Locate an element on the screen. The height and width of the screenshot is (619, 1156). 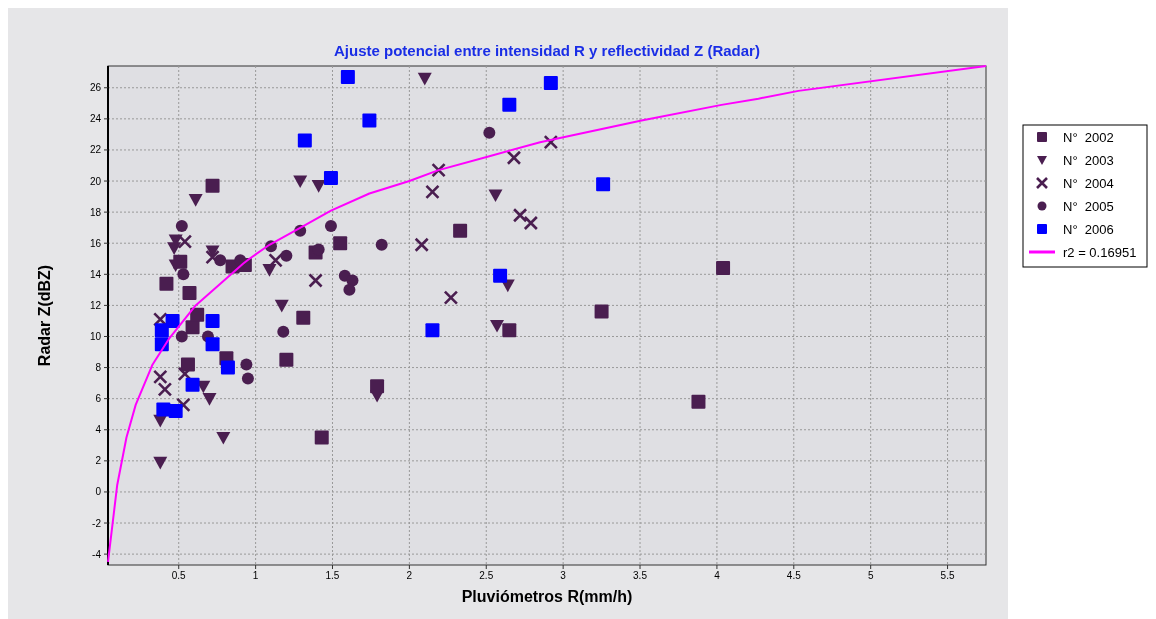
y-tick-label: 22 is located at coordinates (95, 150).